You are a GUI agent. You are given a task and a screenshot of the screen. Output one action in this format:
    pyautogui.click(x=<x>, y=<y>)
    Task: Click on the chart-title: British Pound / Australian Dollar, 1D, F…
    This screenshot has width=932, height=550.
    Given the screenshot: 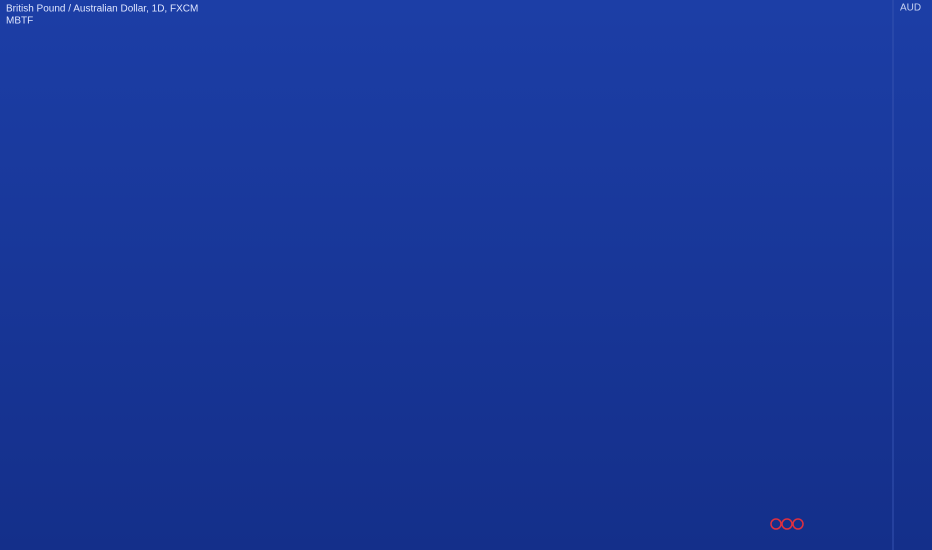 What is the action you would take?
    pyautogui.click(x=102, y=9)
    